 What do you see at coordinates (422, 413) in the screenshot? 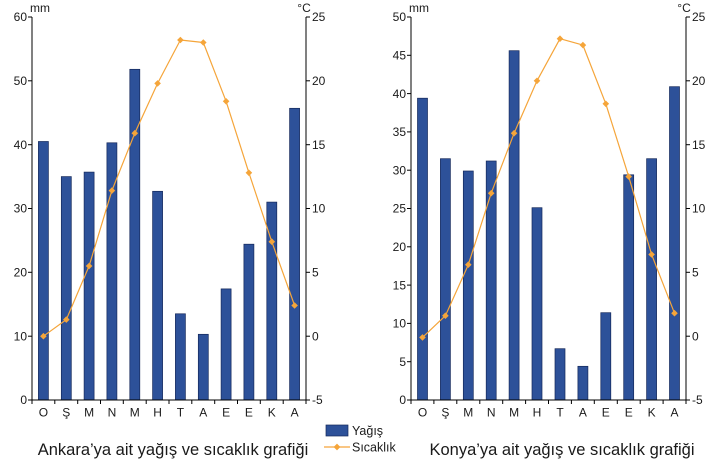
I see `x-category-label-konya: O` at bounding box center [422, 413].